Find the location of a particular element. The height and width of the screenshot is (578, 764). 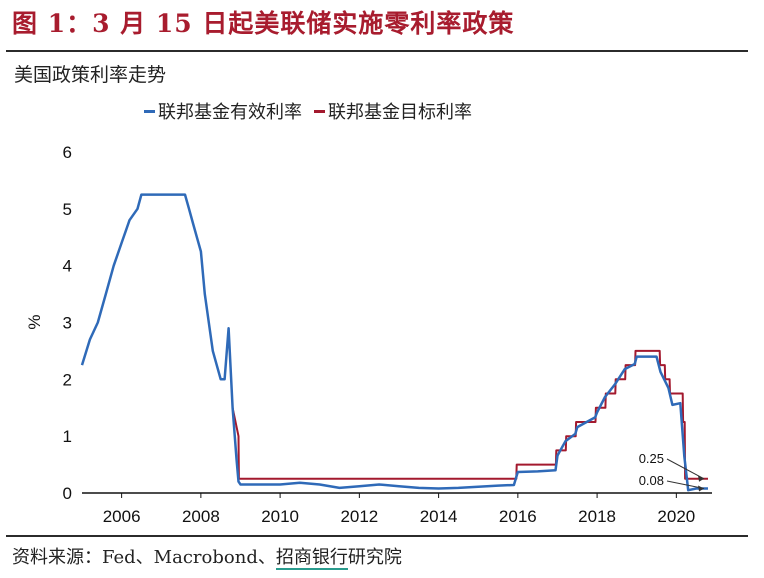

x-tick-label: 2012 is located at coordinates (359, 516).